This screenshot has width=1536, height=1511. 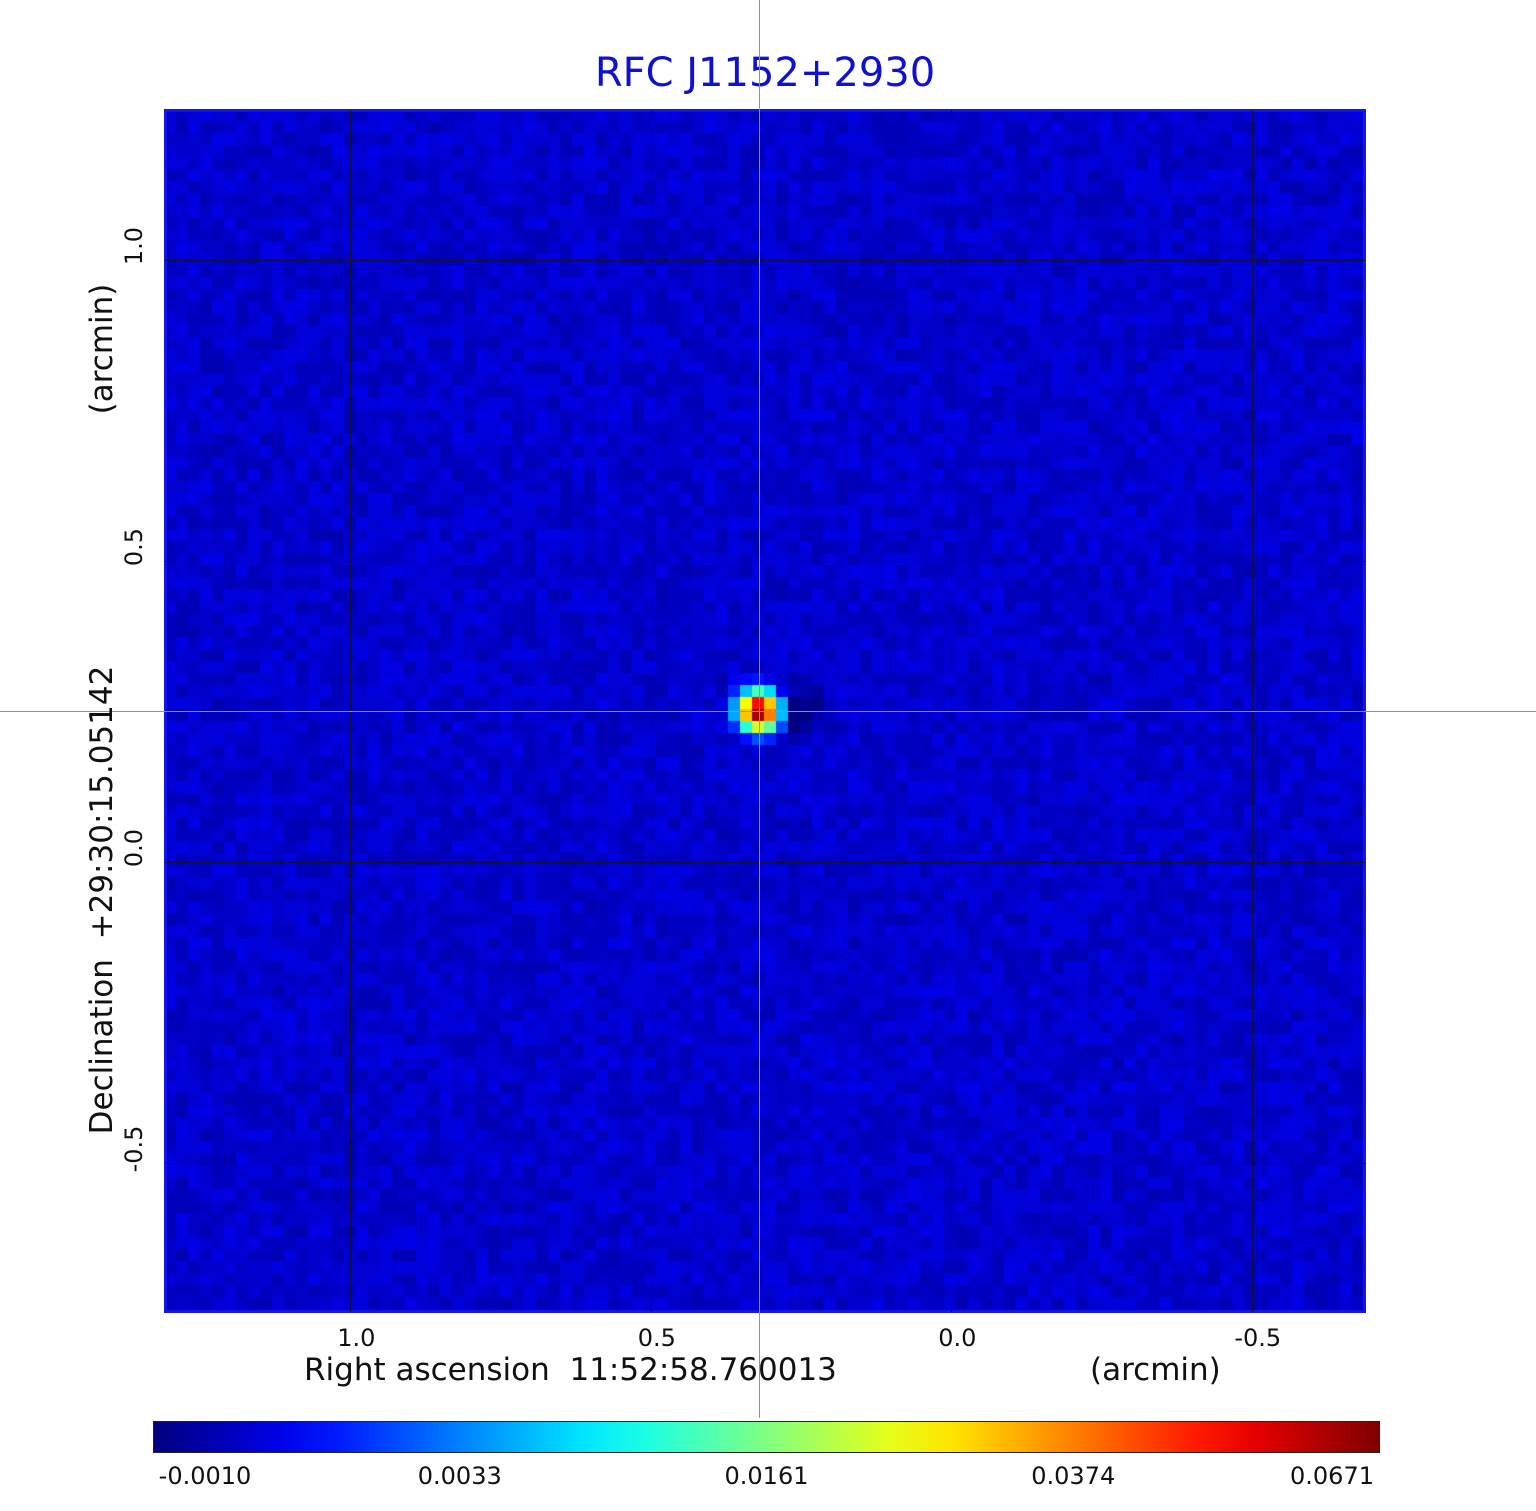 I want to click on x-tick-label: 0.5, so click(x=656, y=1338).